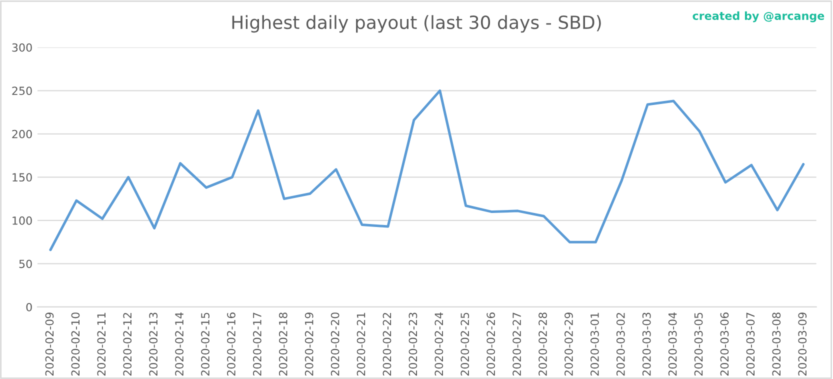 The width and height of the screenshot is (833, 379). Describe the element at coordinates (101, 344) in the screenshot. I see `x-tick-label: 2020-02-11` at that location.